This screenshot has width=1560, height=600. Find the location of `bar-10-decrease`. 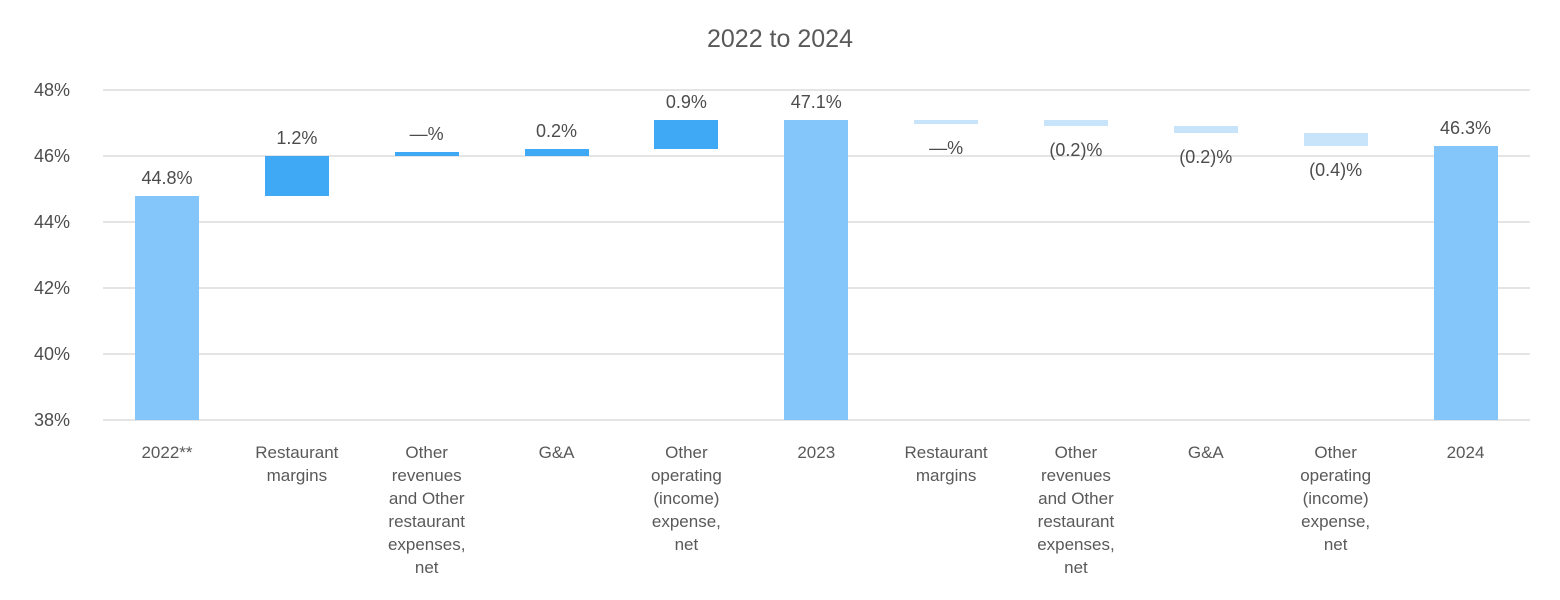

bar-10-decrease is located at coordinates (1335, 139).